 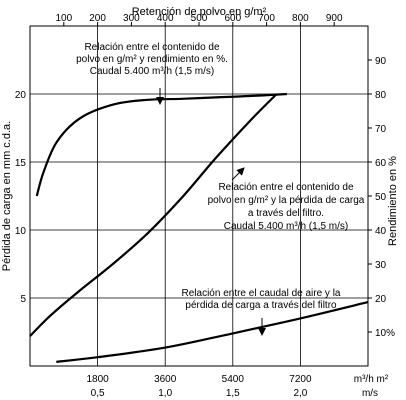 What do you see at coordinates (165, 379) in the screenshot?
I see `bottom-axis-tick-label: 3600` at bounding box center [165, 379].